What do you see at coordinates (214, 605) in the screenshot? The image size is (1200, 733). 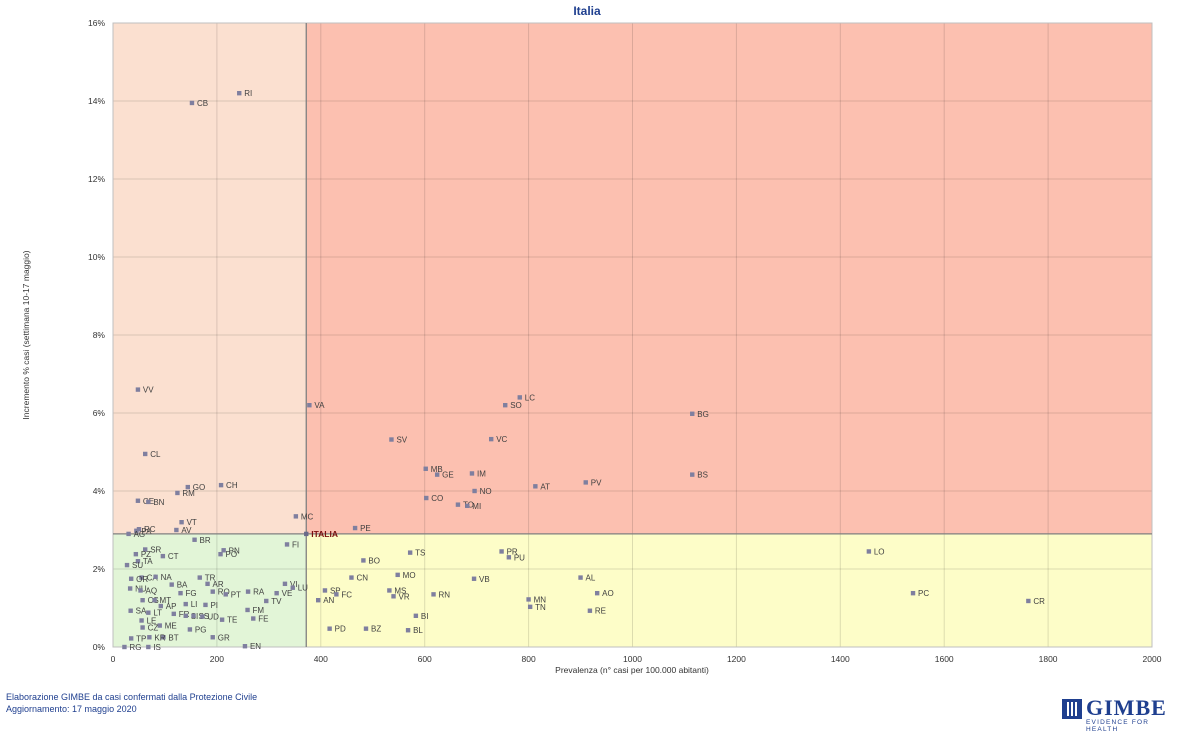 I see `data-point-label: PI` at bounding box center [214, 605].